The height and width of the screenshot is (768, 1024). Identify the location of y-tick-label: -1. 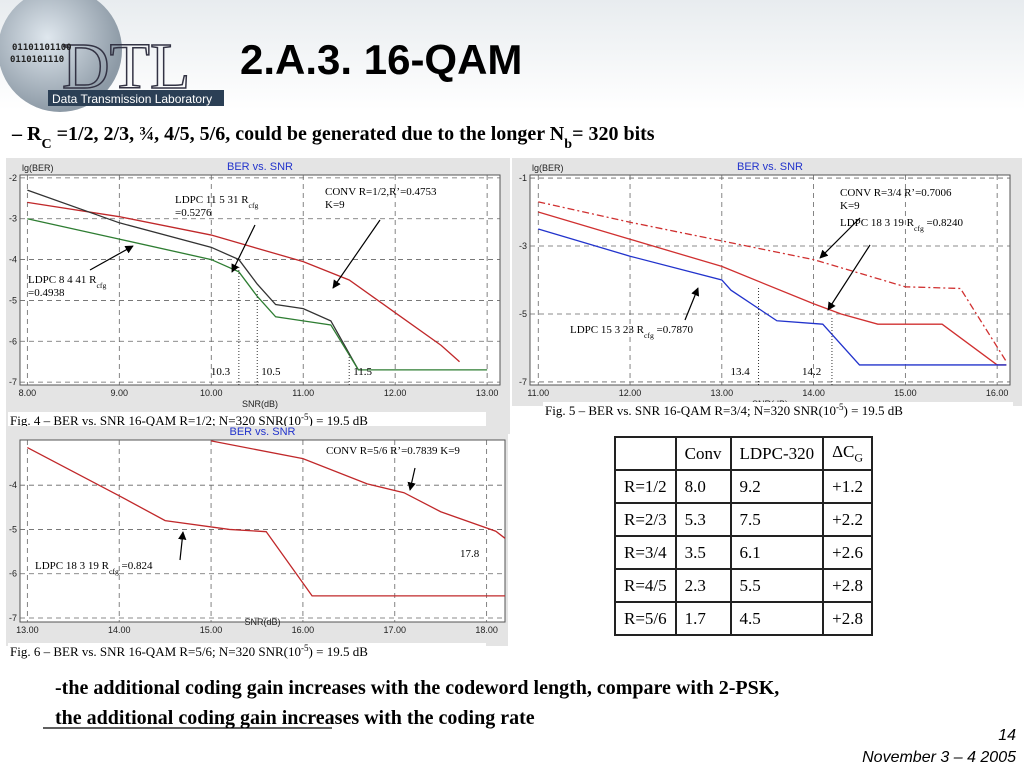
(523, 178).